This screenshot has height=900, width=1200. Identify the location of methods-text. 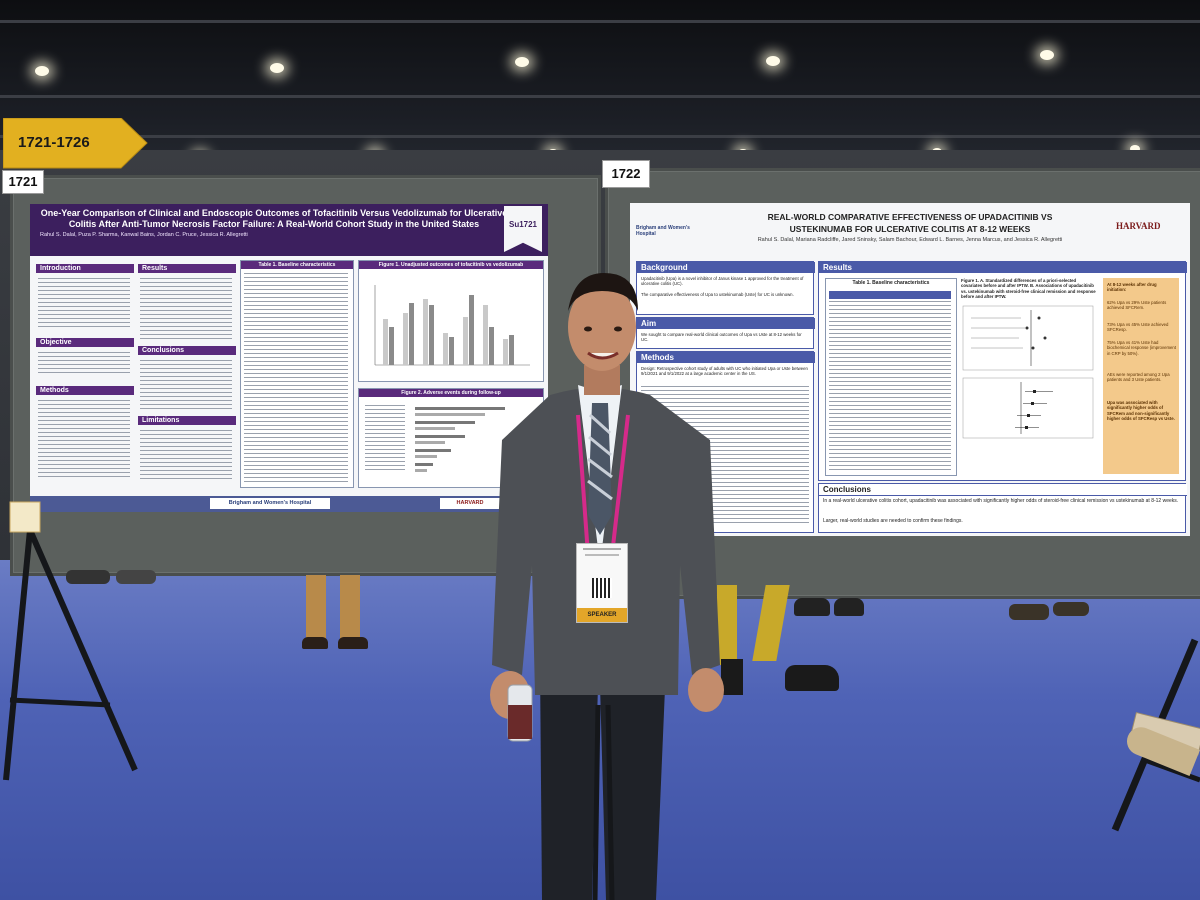
(84, 440).